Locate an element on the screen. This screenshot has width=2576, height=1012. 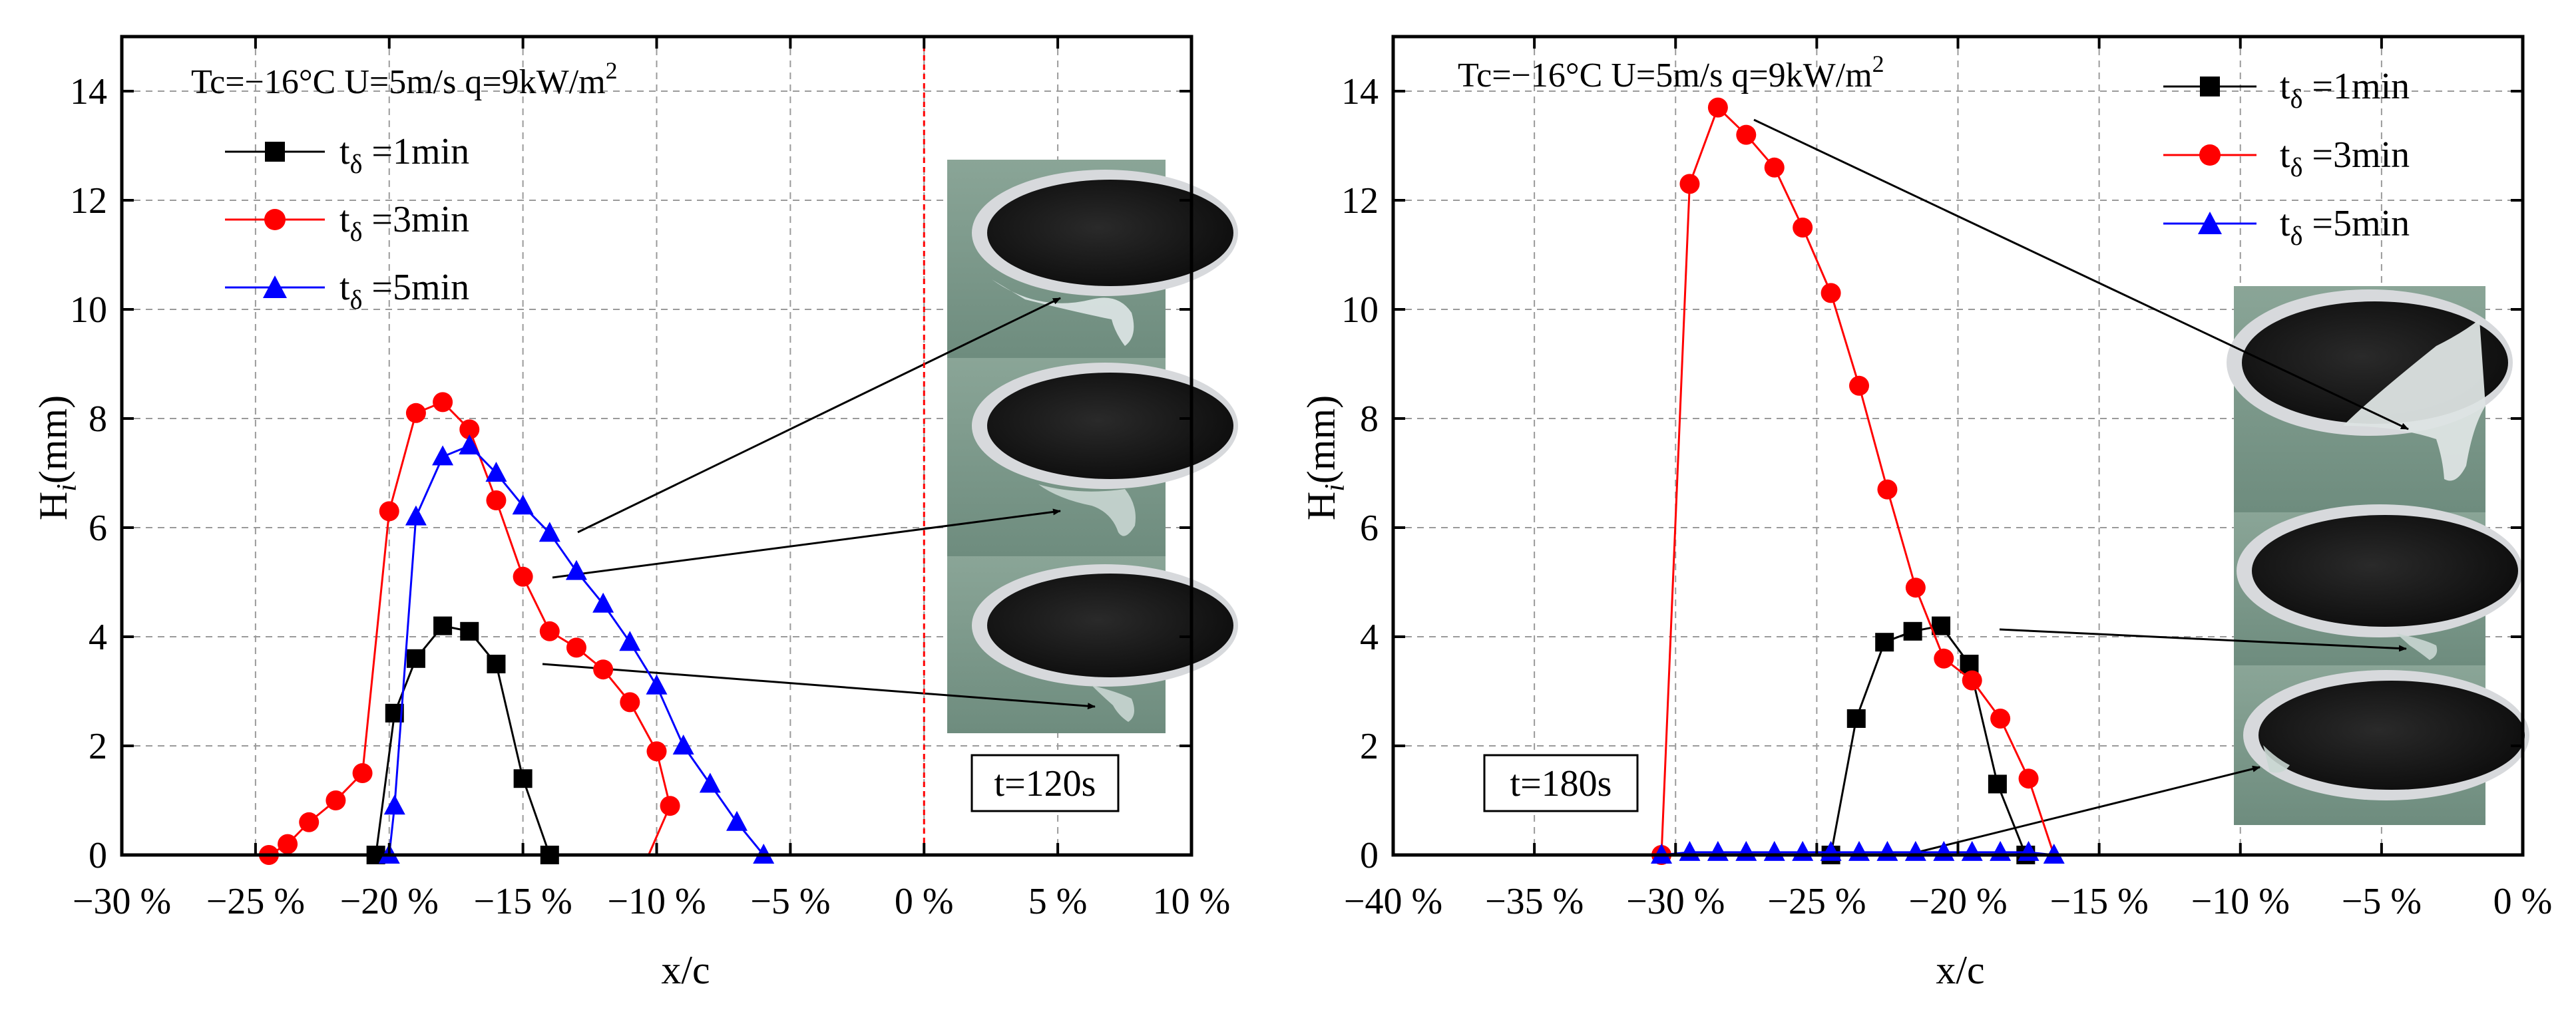
left-time-label: t=120s is located at coordinates (1045, 783).